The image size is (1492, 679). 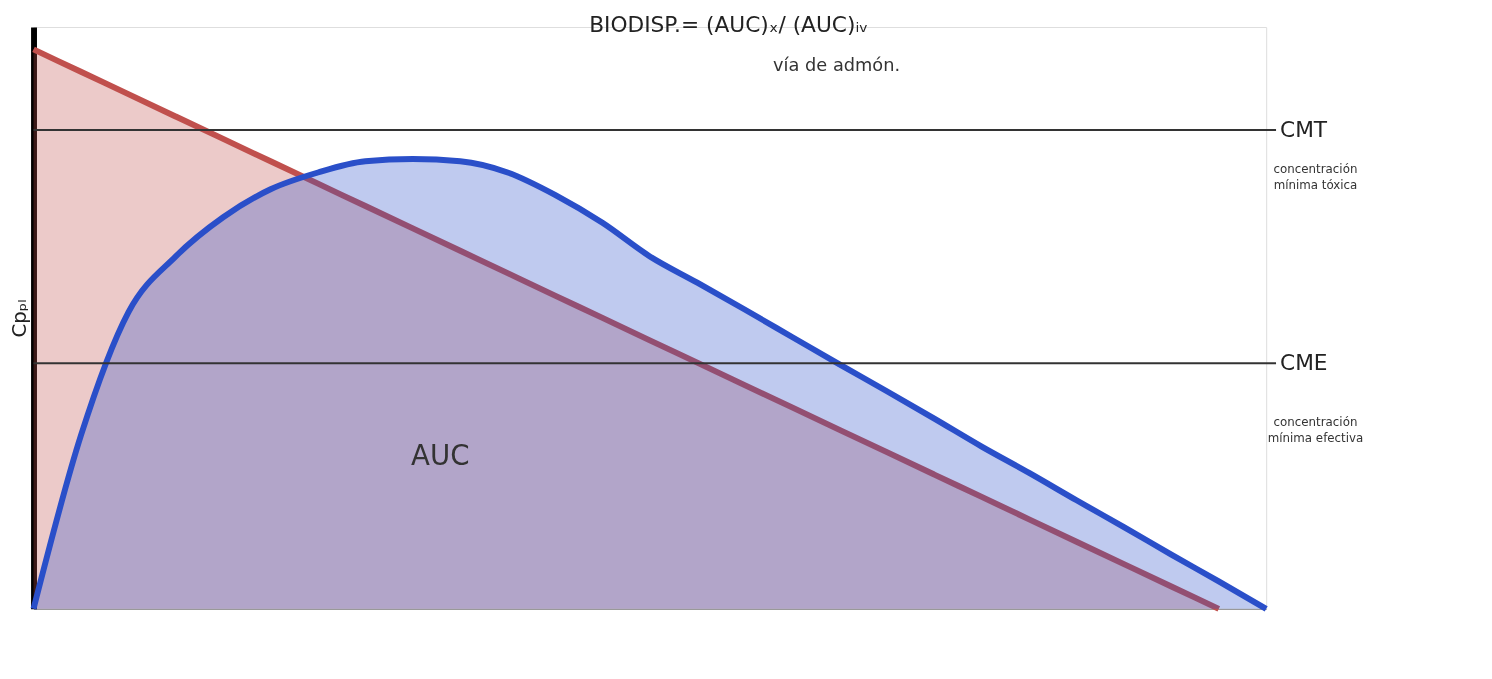 What do you see at coordinates (1315, 430) in the screenshot?
I see `annotation: concentración mínima efectiva` at bounding box center [1315, 430].